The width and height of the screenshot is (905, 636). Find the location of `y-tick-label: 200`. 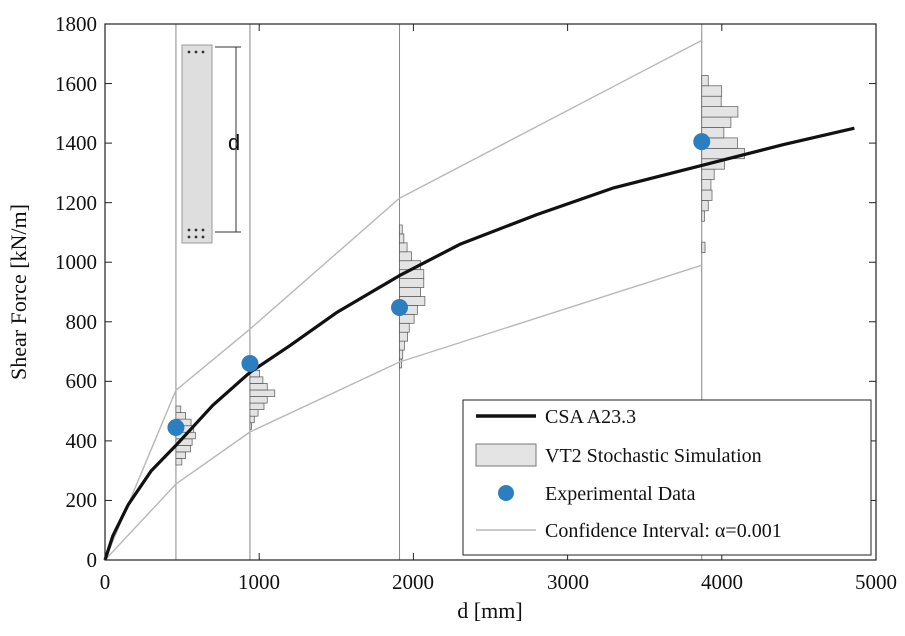

y-tick-label: 200 is located at coordinates (82, 500).